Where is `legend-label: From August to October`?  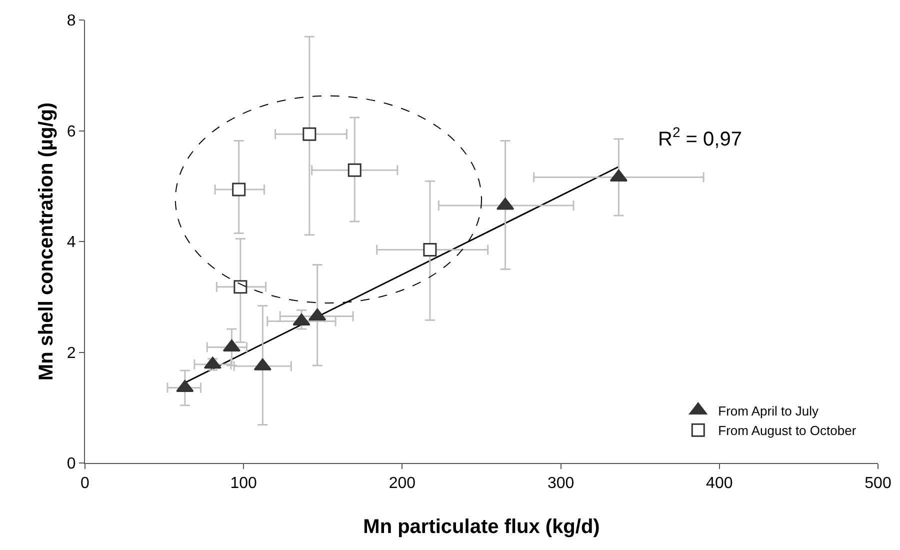 legend-label: From August to October is located at coordinates (787, 430).